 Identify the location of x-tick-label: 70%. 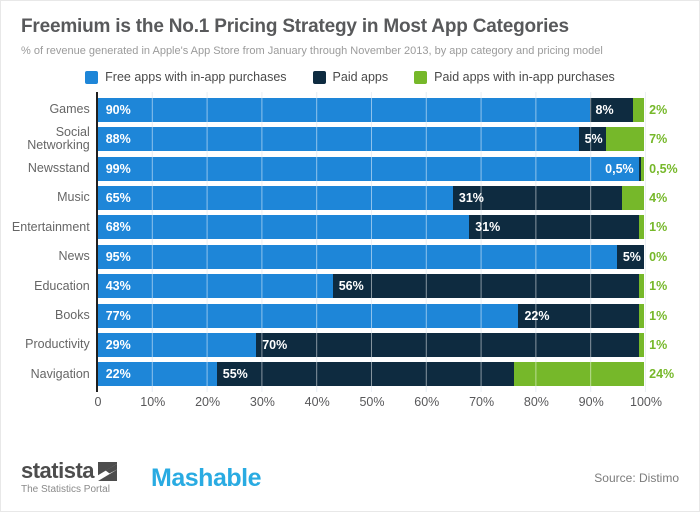
(482, 402).